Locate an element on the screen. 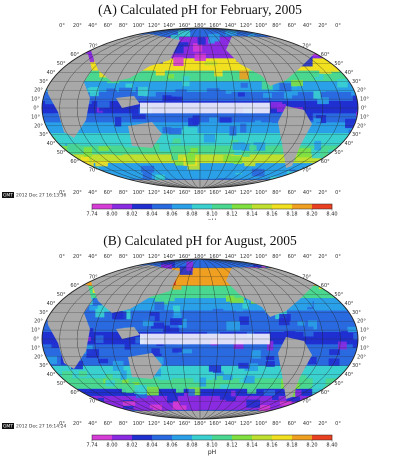 This screenshot has height=462, width=400. colorbar-tick-label: 8.16 is located at coordinates (271, 446).